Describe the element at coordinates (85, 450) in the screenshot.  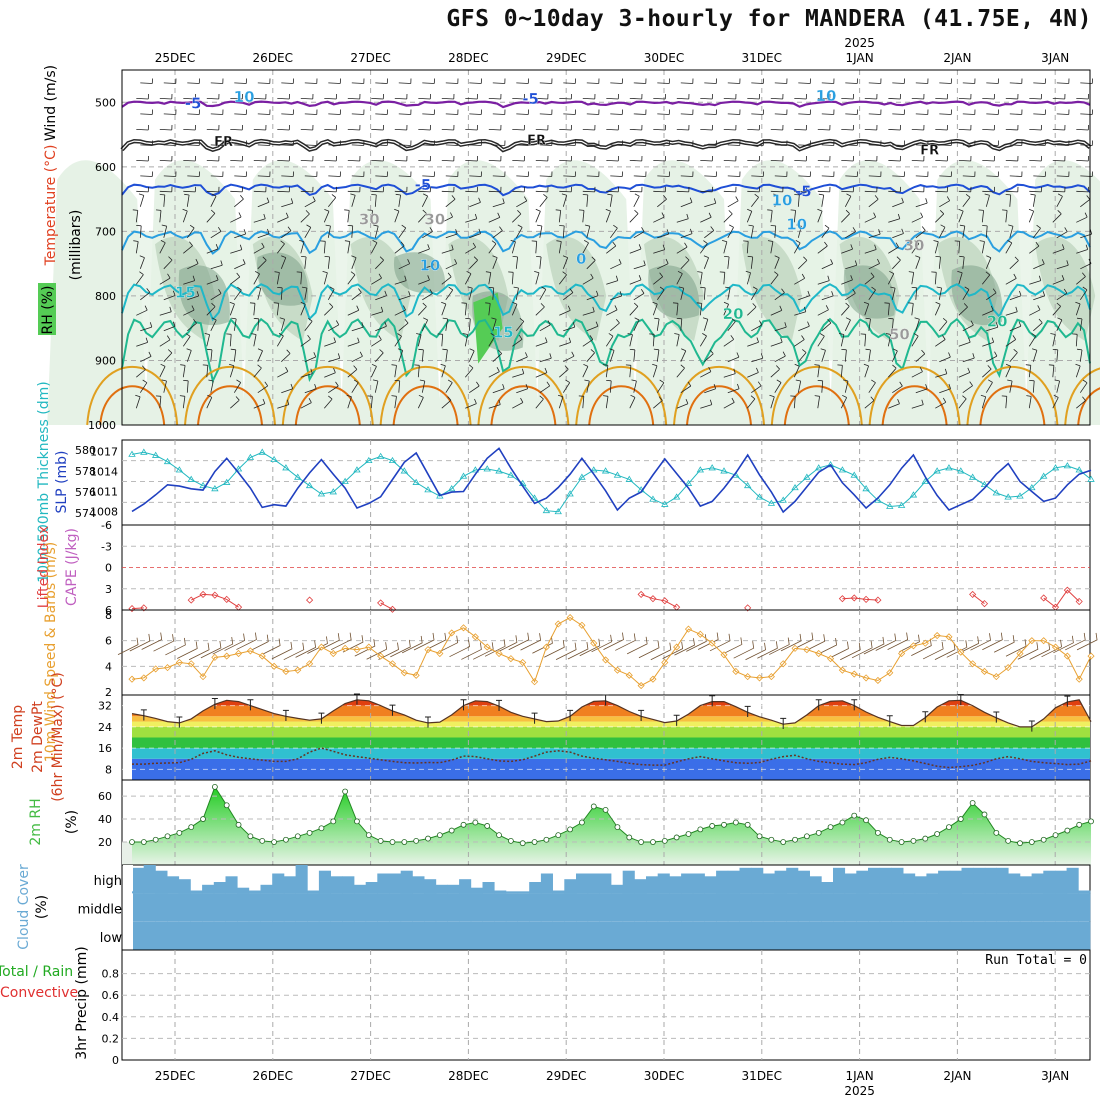
I see `thickness-tick-label: 580` at that location.